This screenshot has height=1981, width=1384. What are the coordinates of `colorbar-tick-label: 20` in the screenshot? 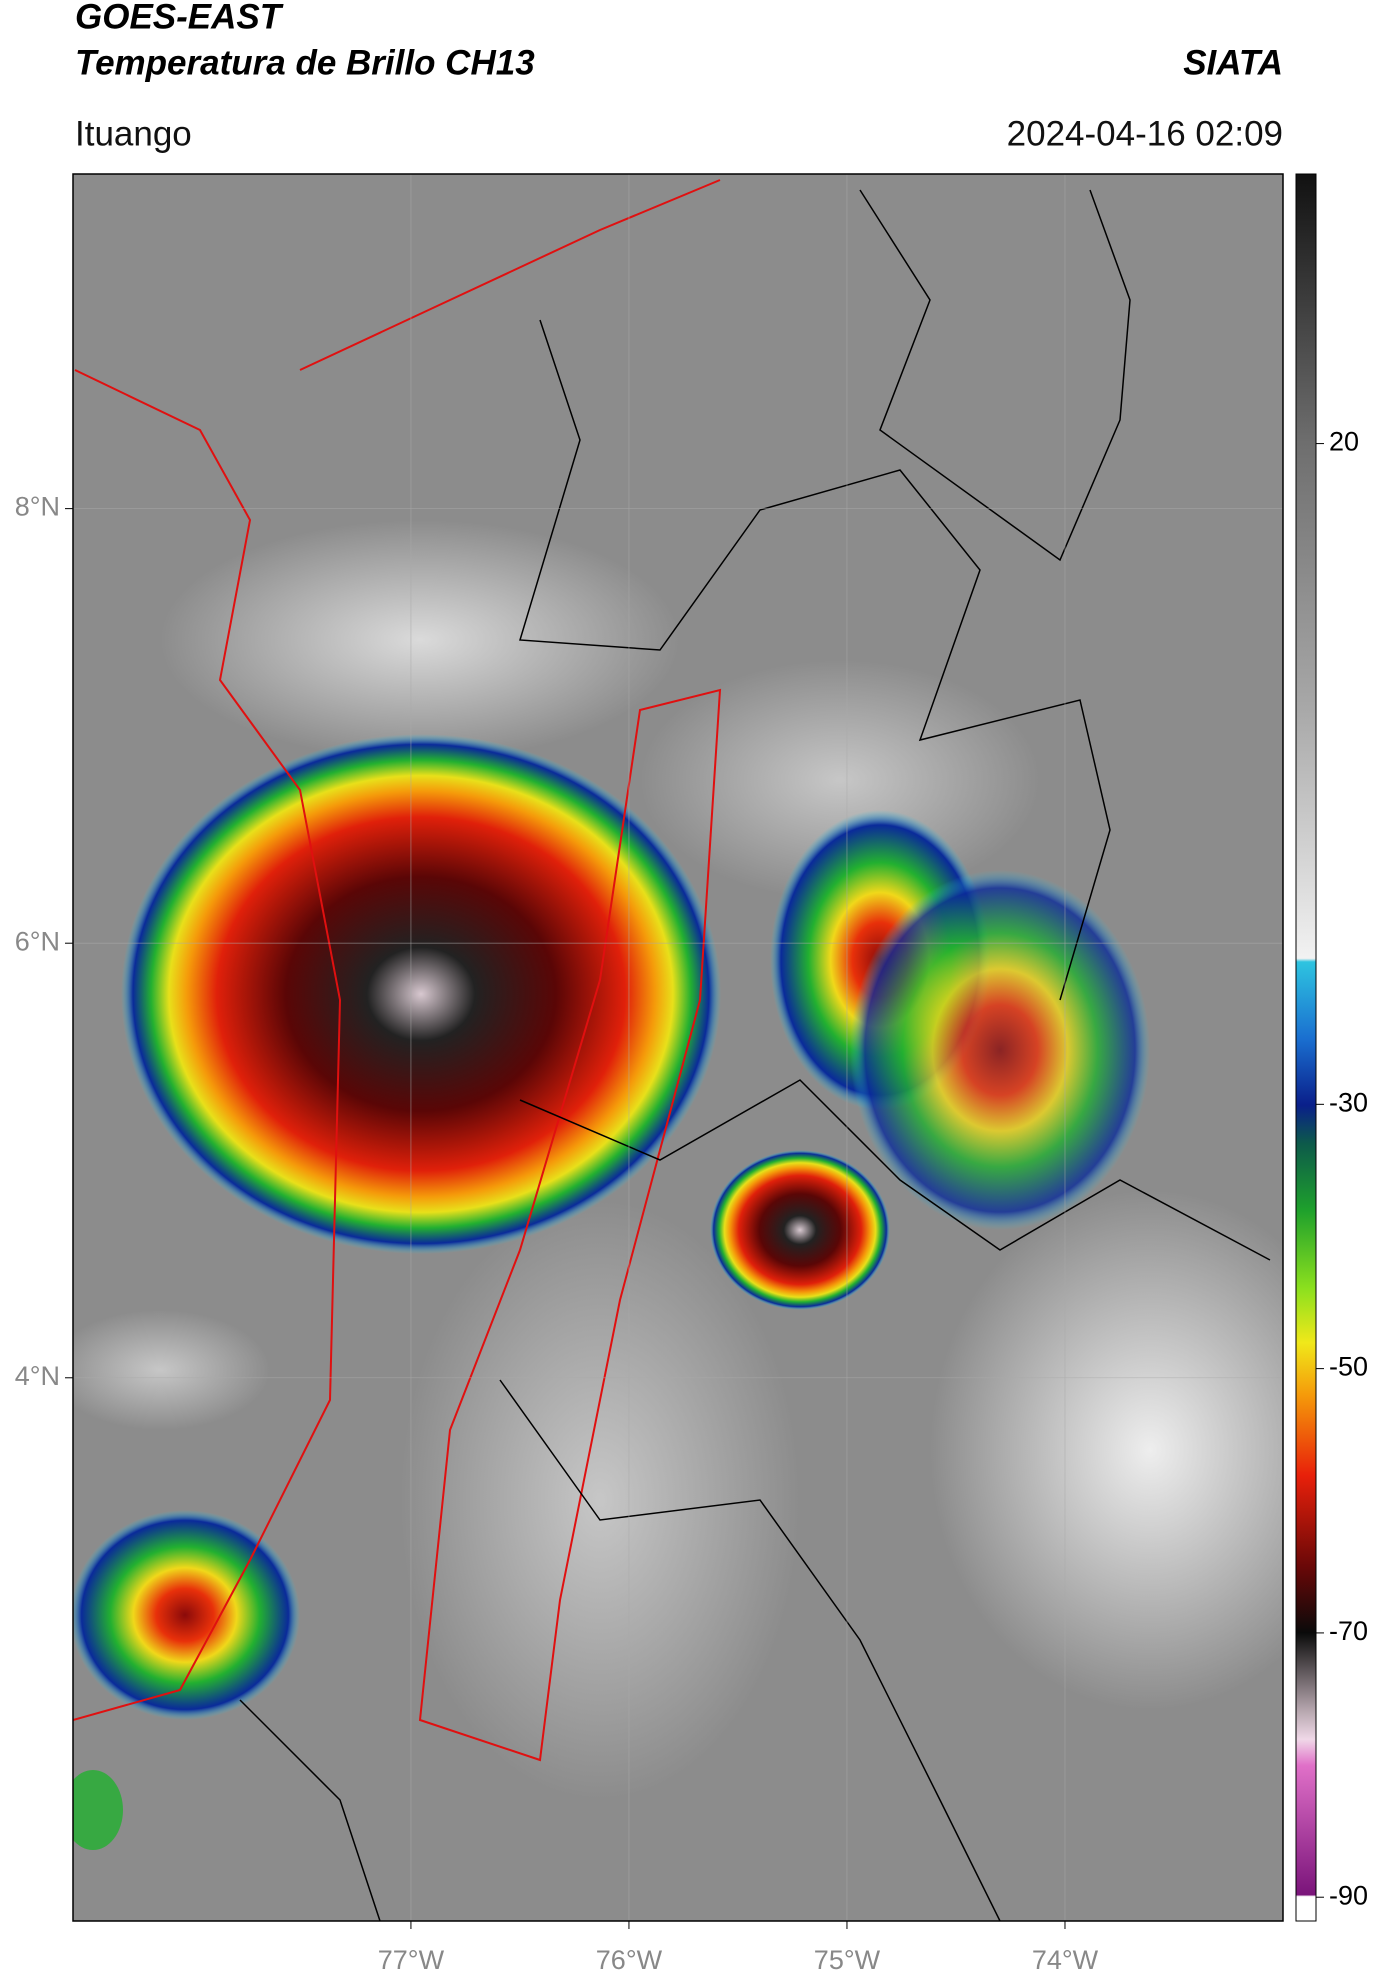 It's located at (1344, 442).